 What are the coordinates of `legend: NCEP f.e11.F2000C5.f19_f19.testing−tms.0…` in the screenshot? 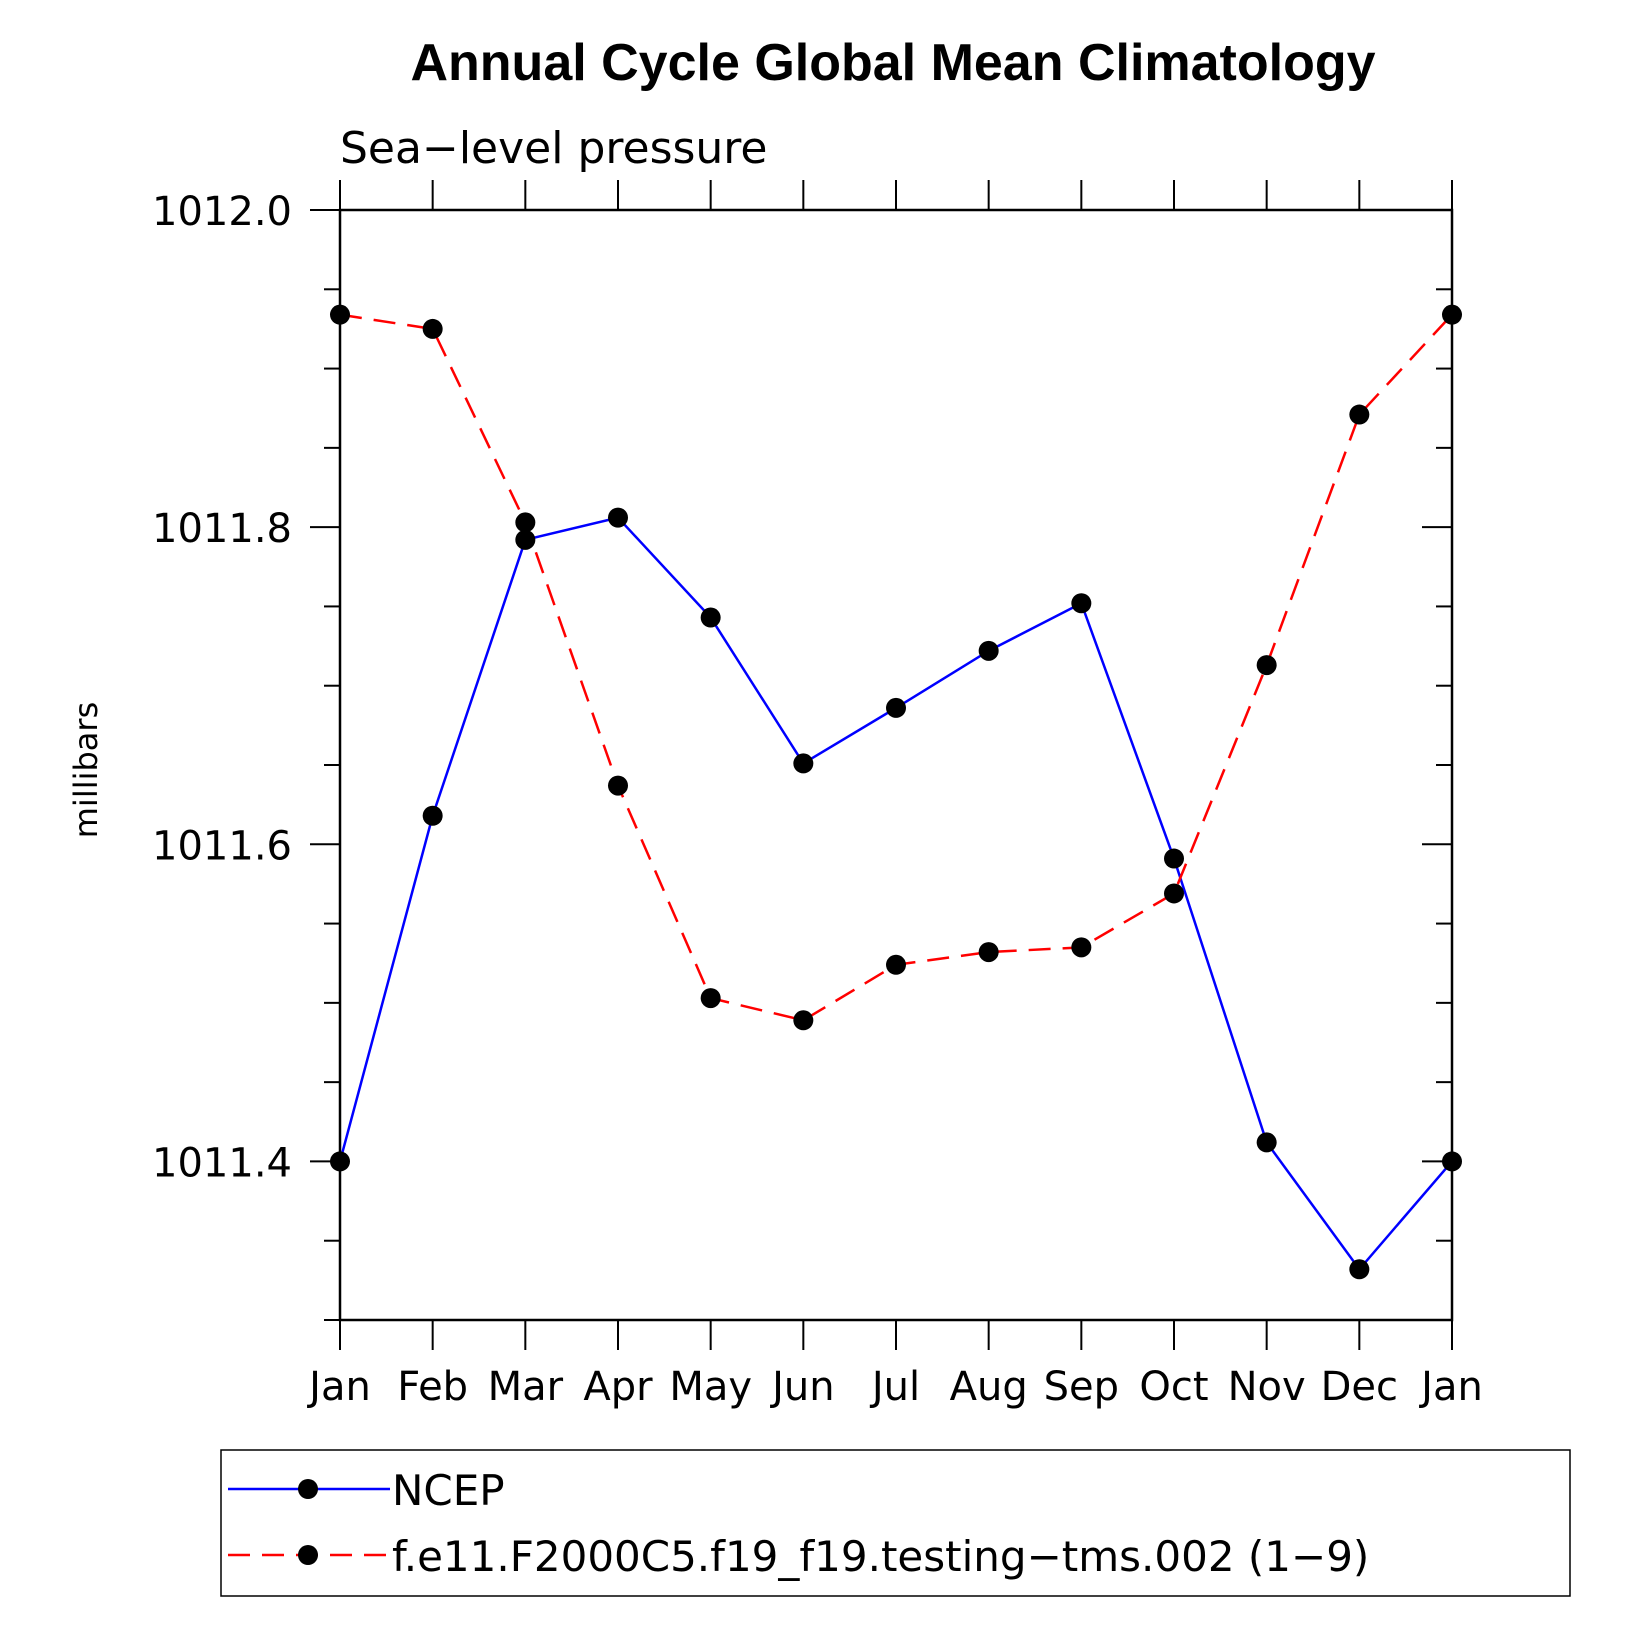 It's located at (895, 1523).